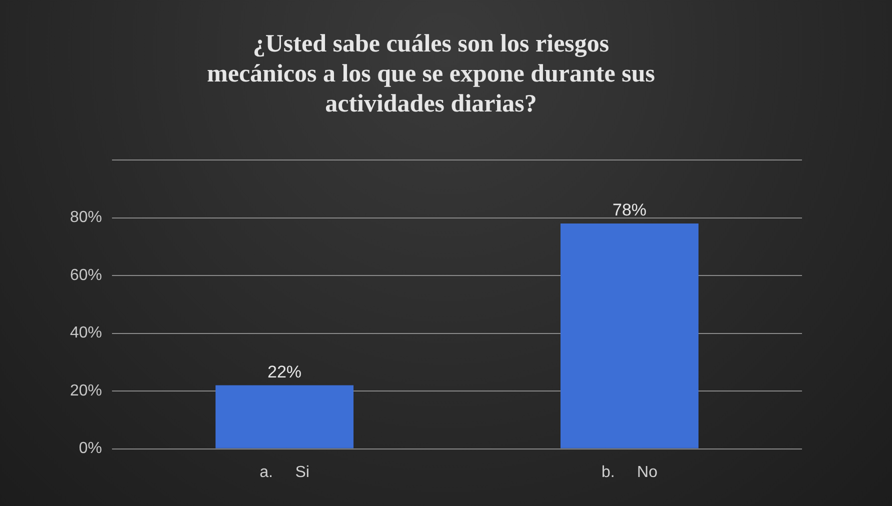 This screenshot has height=506, width=892. Describe the element at coordinates (629, 472) in the screenshot. I see `x-tick-label: b. No` at that location.